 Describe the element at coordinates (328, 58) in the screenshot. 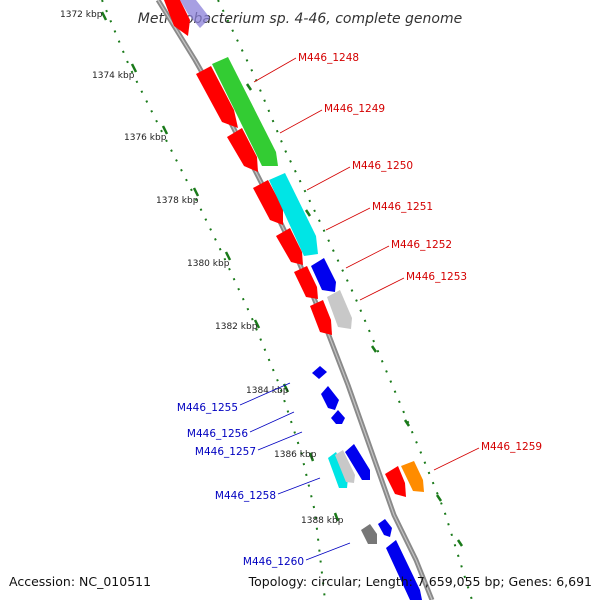

I see `gene-label-m446-1248: M446_1248` at that location.